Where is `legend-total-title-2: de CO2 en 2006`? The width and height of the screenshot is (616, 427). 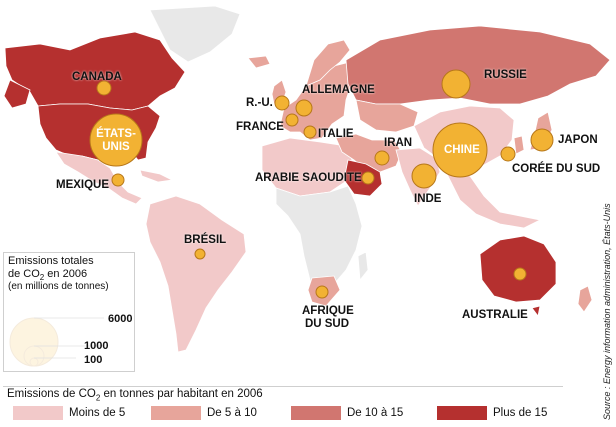 legend-total-title-2: de CO2 en 2006 is located at coordinates (47, 275).